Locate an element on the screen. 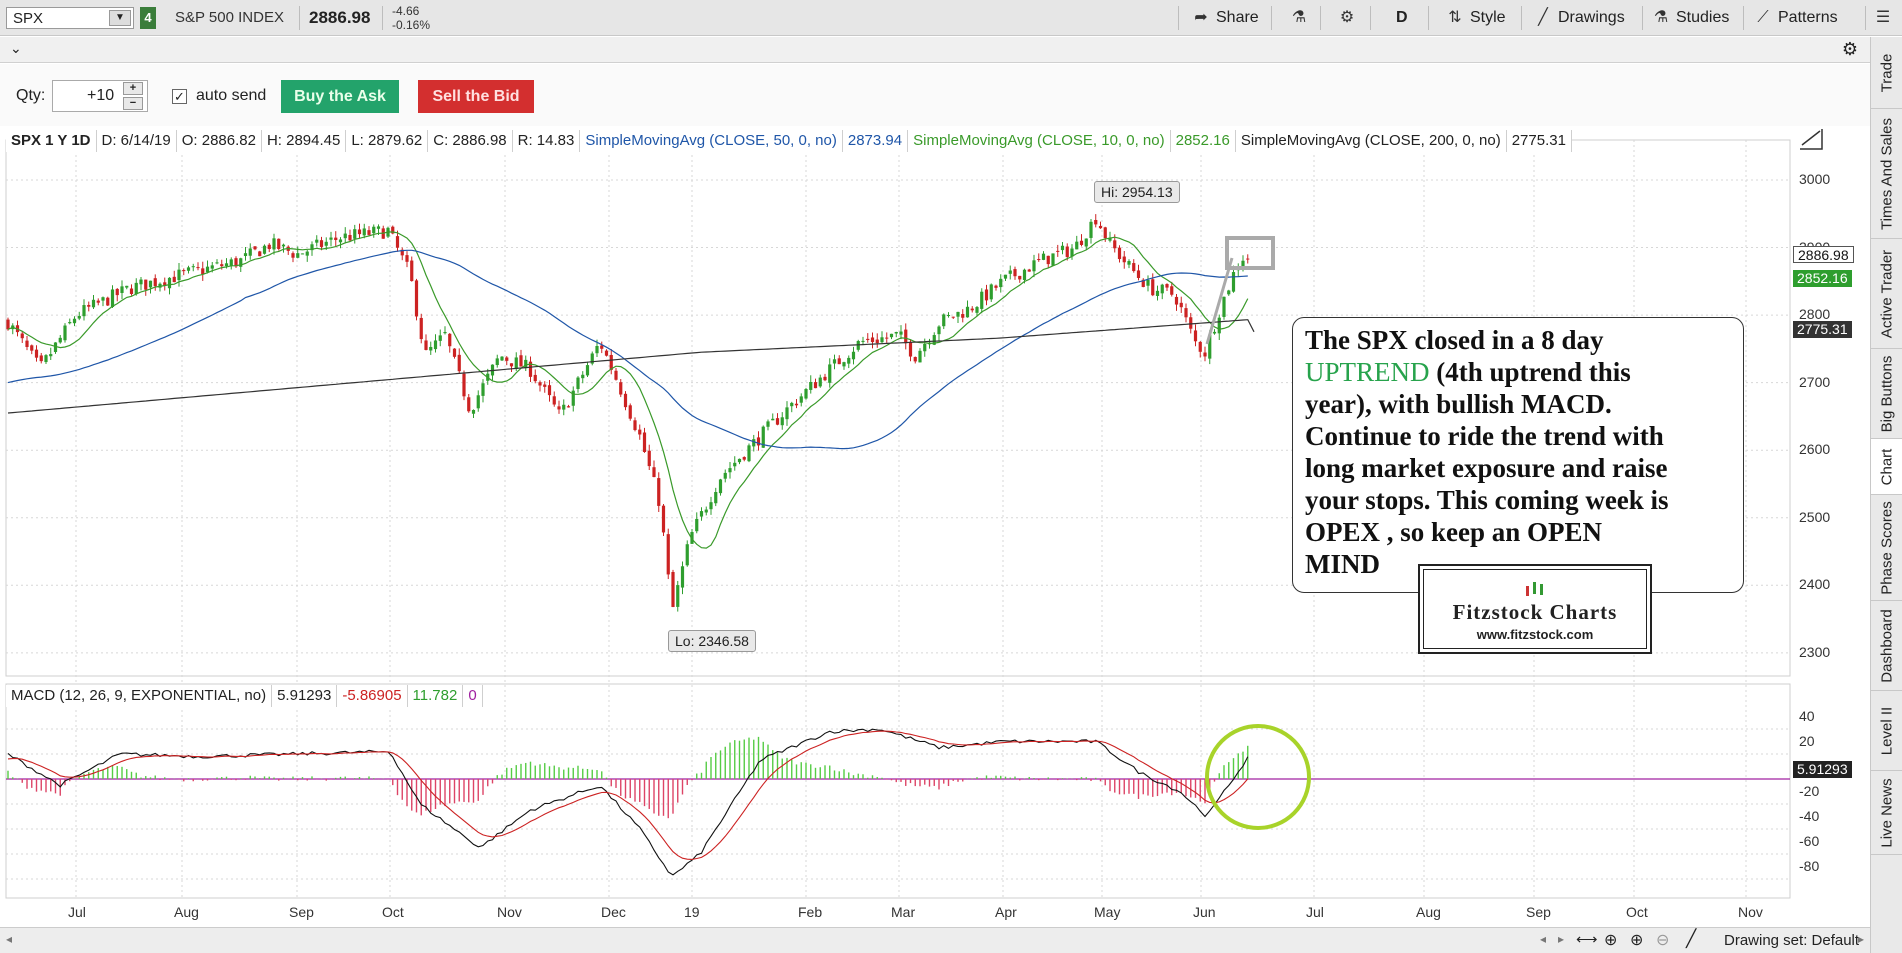 The height and width of the screenshot is (953, 1902). side-tab-chart: Chart is located at coordinates (1886, 467).